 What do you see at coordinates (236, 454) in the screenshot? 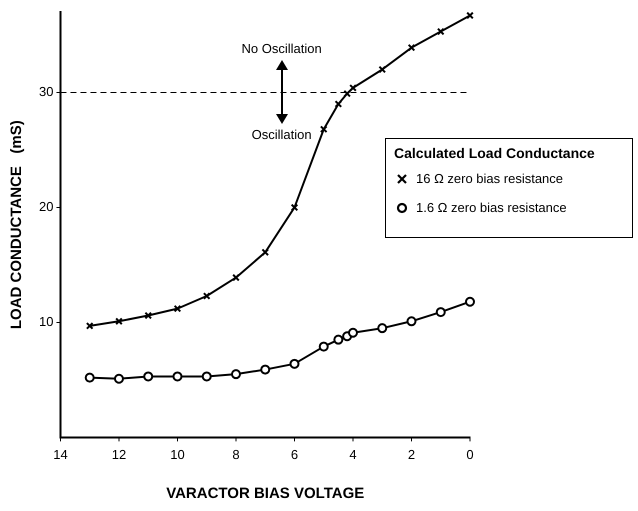
I see `x-tick-label: 8` at bounding box center [236, 454].